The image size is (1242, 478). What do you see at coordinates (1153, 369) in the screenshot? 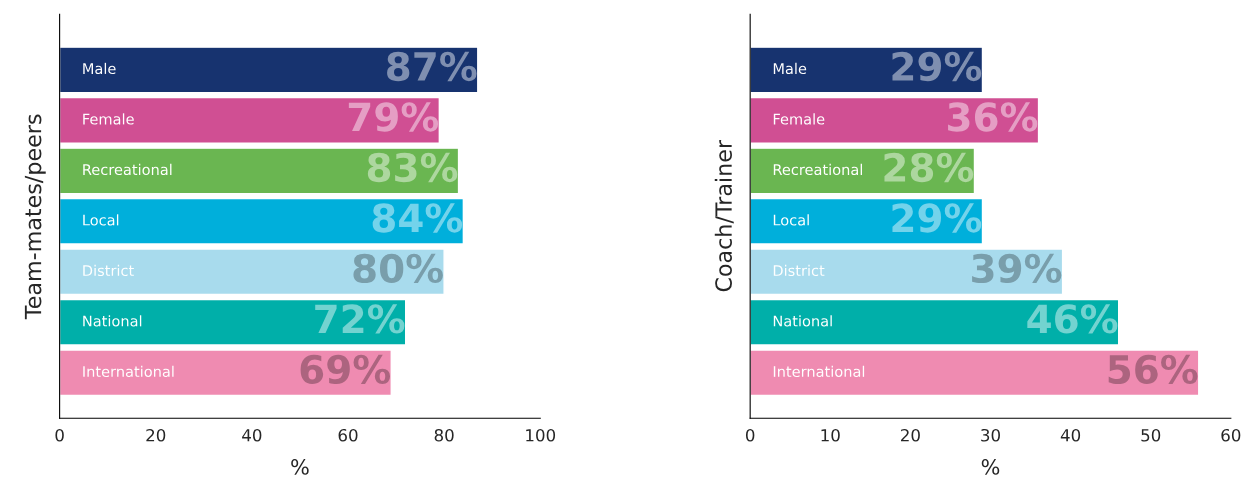
I see `data-label: 56%` at bounding box center [1153, 369].